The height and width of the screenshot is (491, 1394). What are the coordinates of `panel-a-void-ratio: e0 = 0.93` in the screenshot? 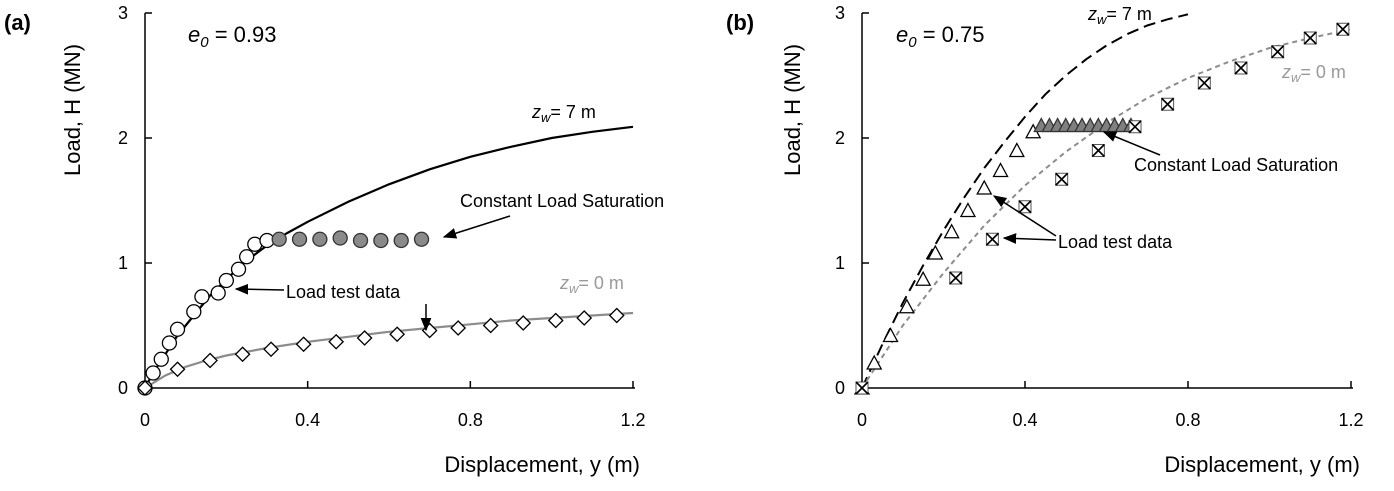 It's located at (232, 36).